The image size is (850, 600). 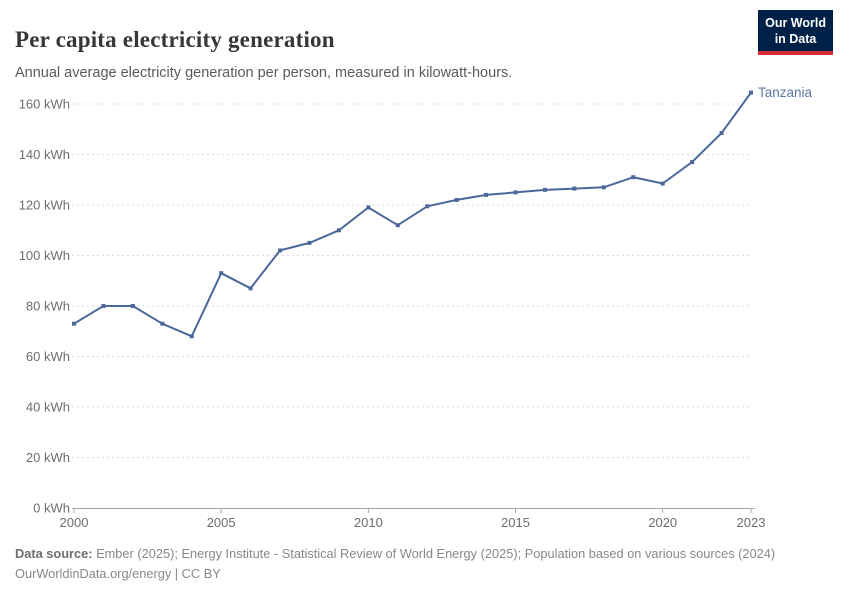 I want to click on y-tick-label-120: 120 kWh, so click(x=44, y=205).